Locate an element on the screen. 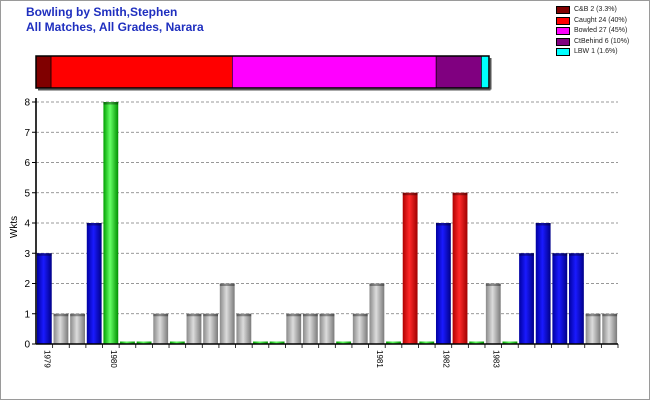 This screenshot has height=400, width=650. stack-segment-ctbehind is located at coordinates (458, 72).